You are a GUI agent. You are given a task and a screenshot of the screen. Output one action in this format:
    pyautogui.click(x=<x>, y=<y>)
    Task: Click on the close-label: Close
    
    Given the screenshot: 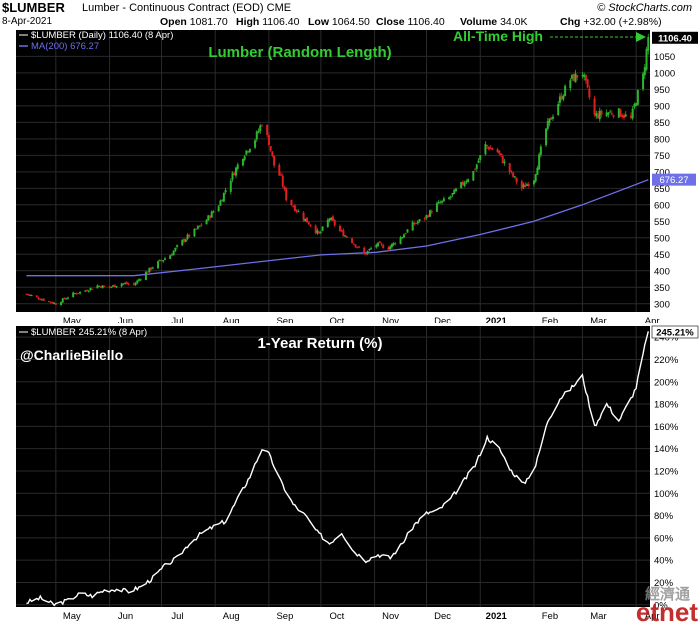 What is the action you would take?
    pyautogui.click(x=390, y=22)
    